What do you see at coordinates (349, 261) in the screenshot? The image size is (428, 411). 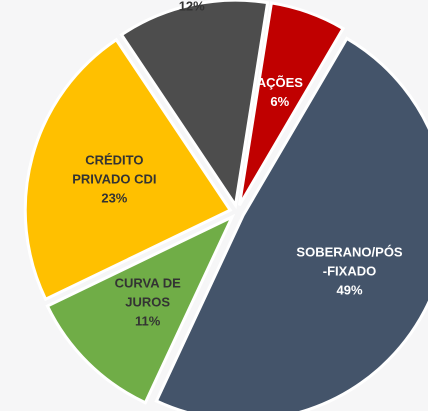 I see `category-label: SOBERANO/PÓS -FIXADO` at bounding box center [349, 261].